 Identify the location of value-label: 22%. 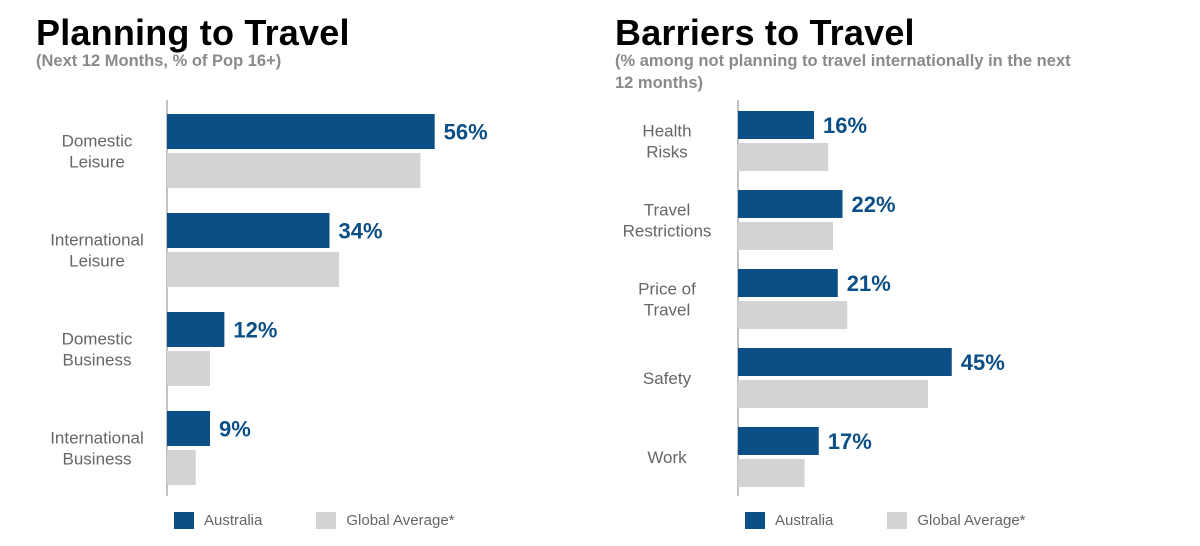
(874, 204).